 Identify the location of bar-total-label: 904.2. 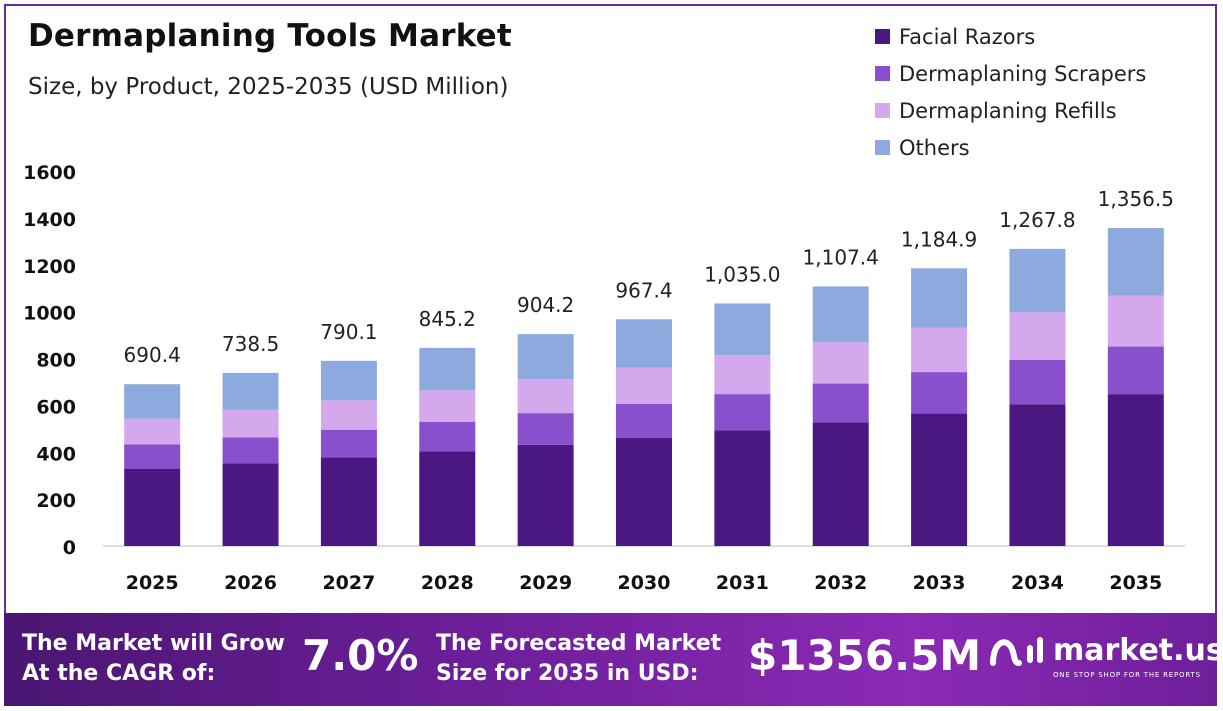
(545, 305).